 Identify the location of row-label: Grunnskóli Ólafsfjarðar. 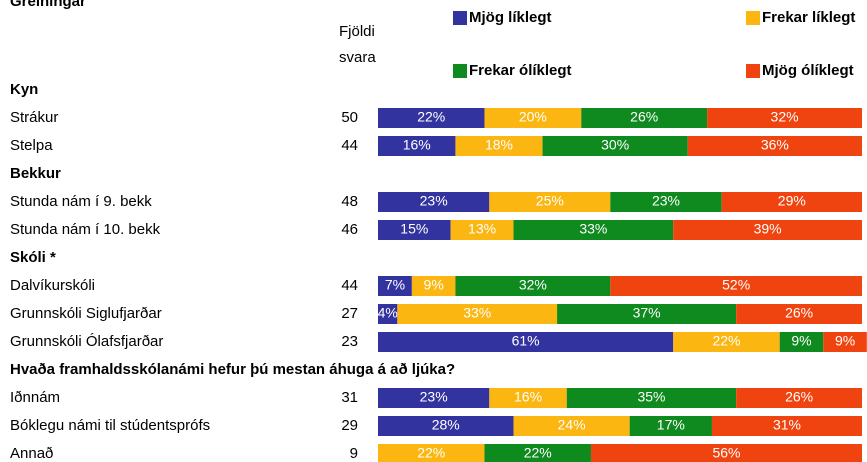
(86, 341).